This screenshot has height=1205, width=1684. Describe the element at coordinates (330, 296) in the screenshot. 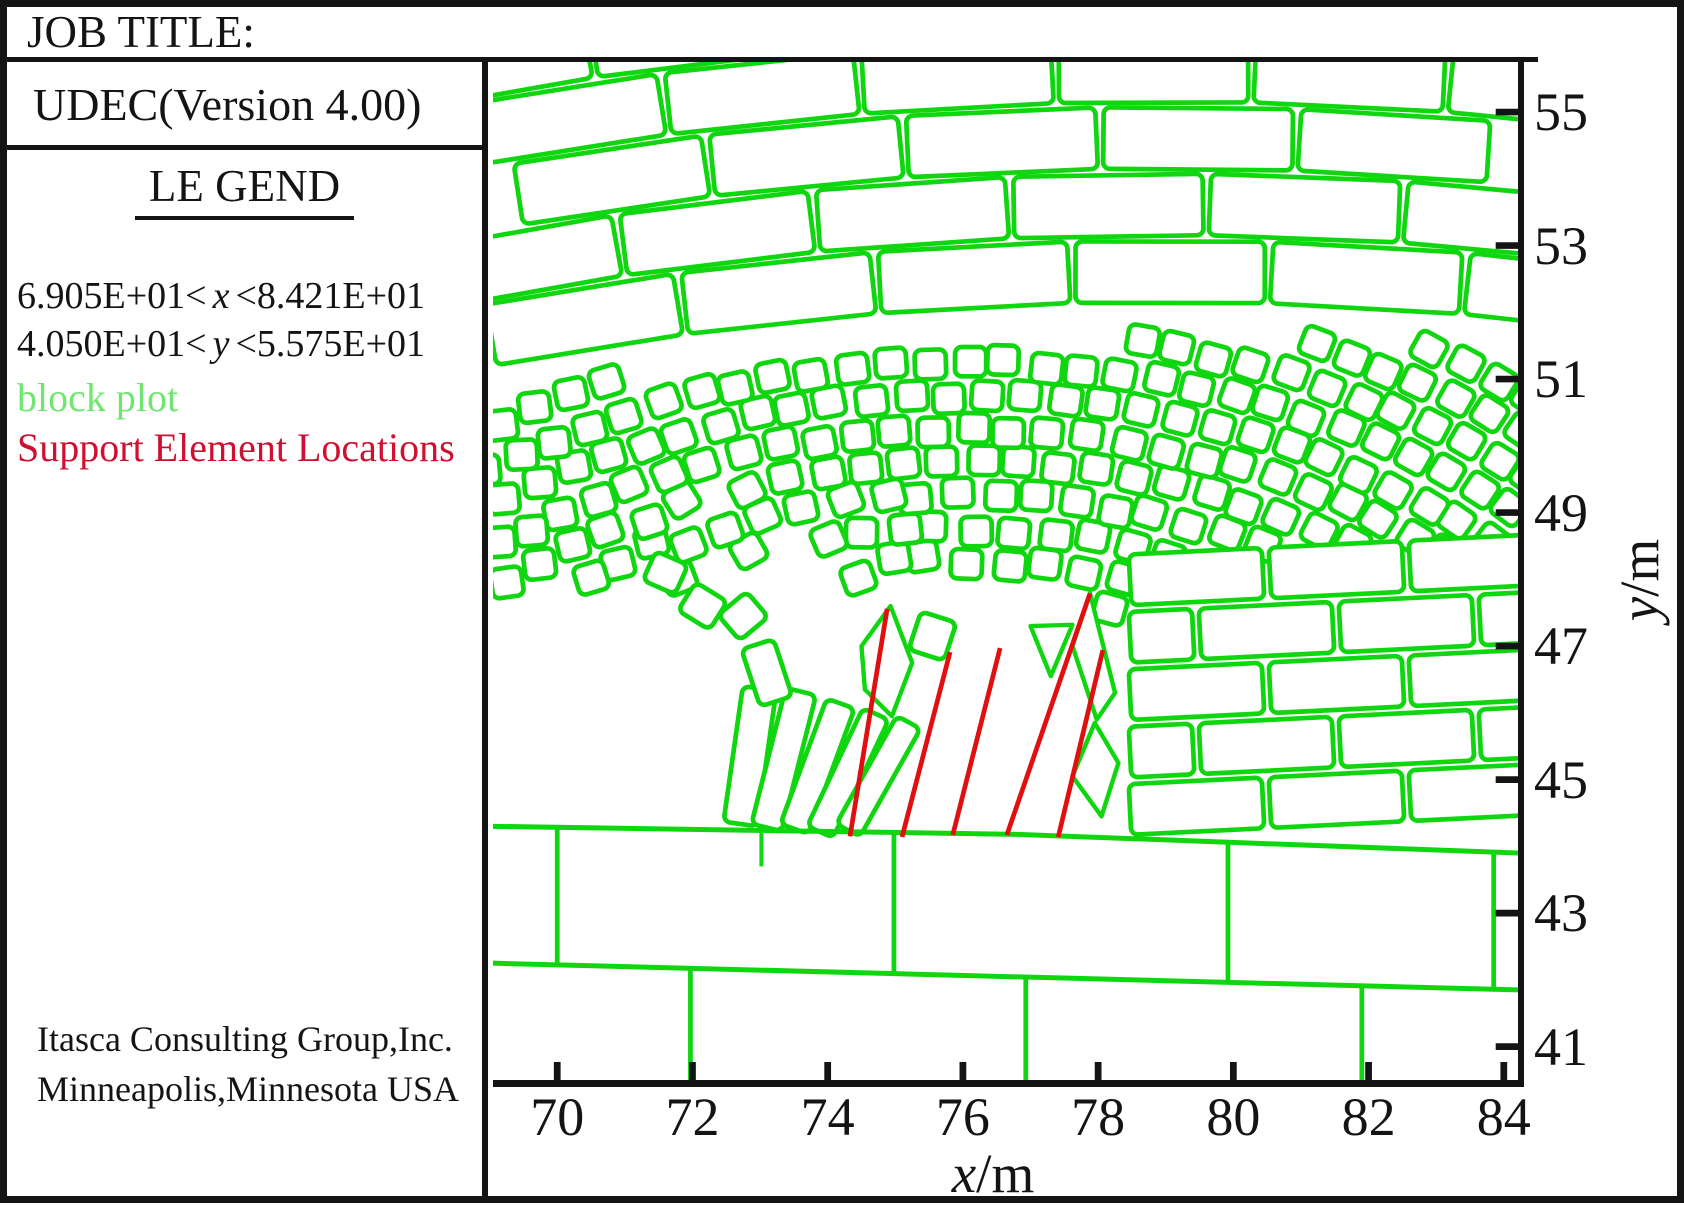

I see `x-range-max: <8.421E+01` at that location.